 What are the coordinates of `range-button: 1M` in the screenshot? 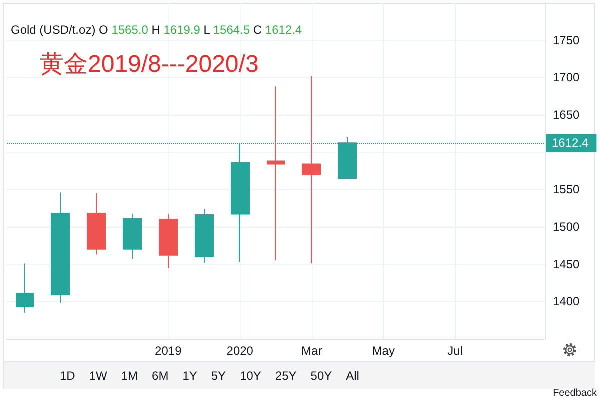 It's located at (130, 375).